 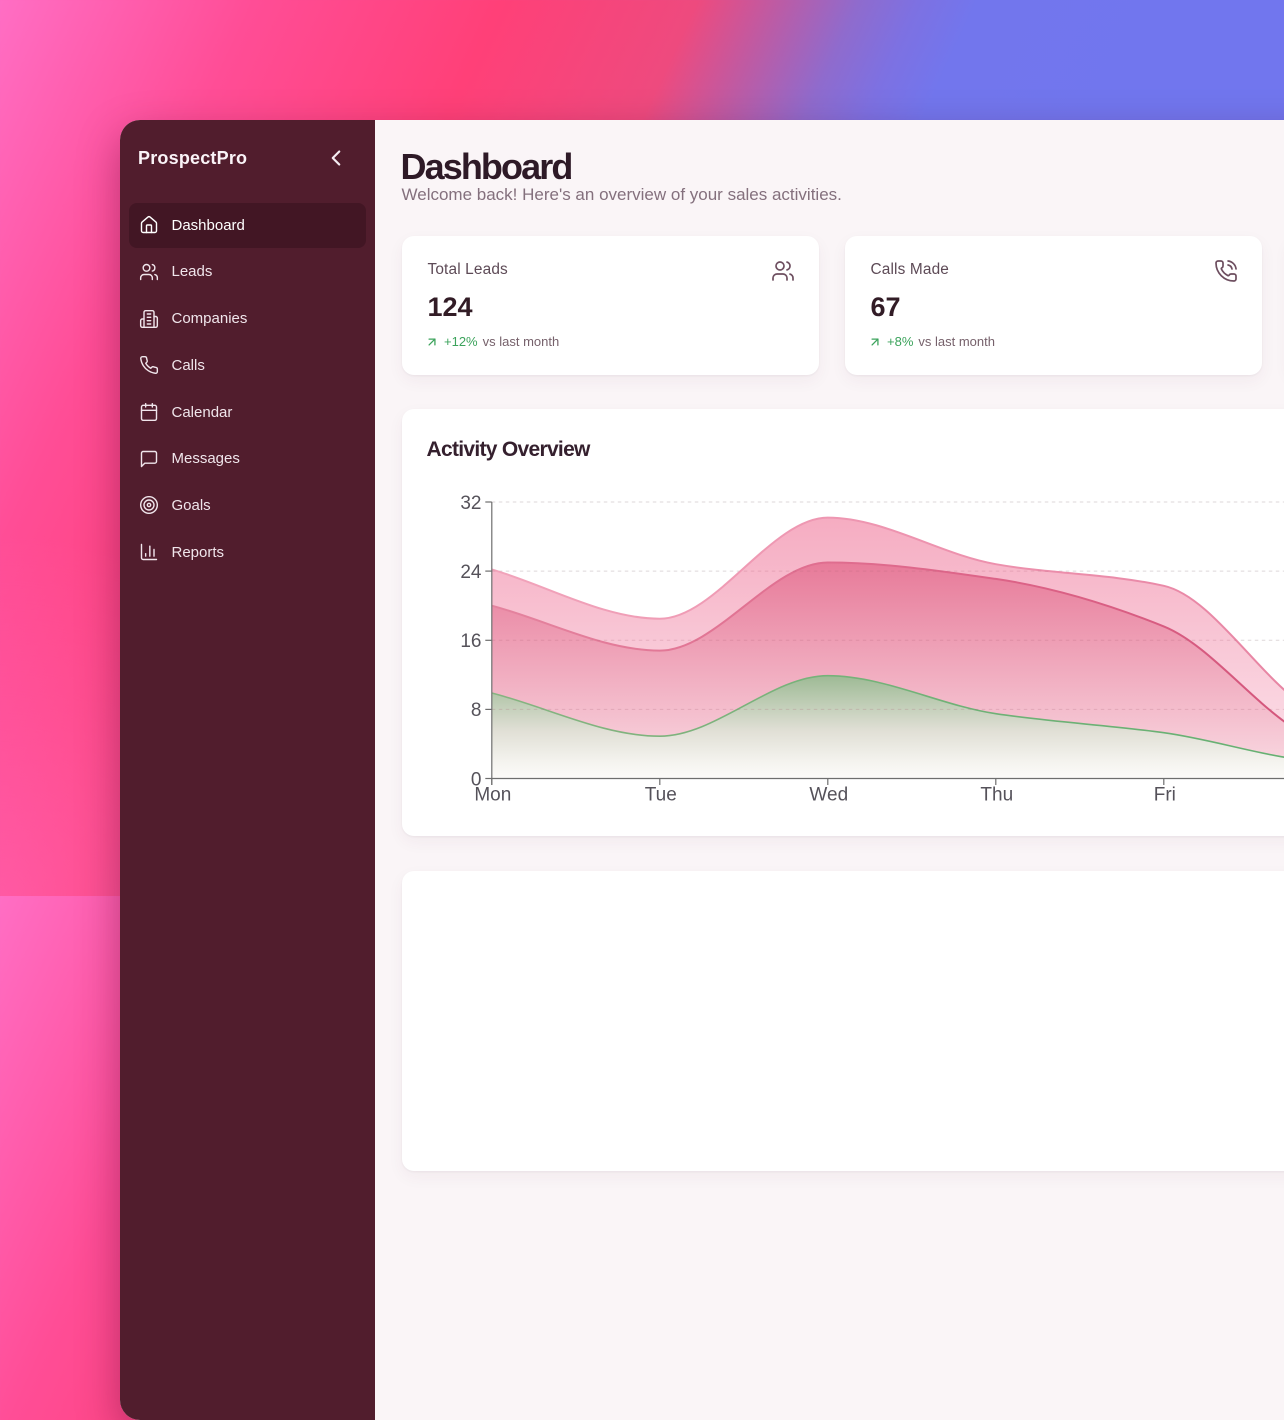 What do you see at coordinates (492, 794) in the screenshot?
I see `svg-text: Mon` at bounding box center [492, 794].